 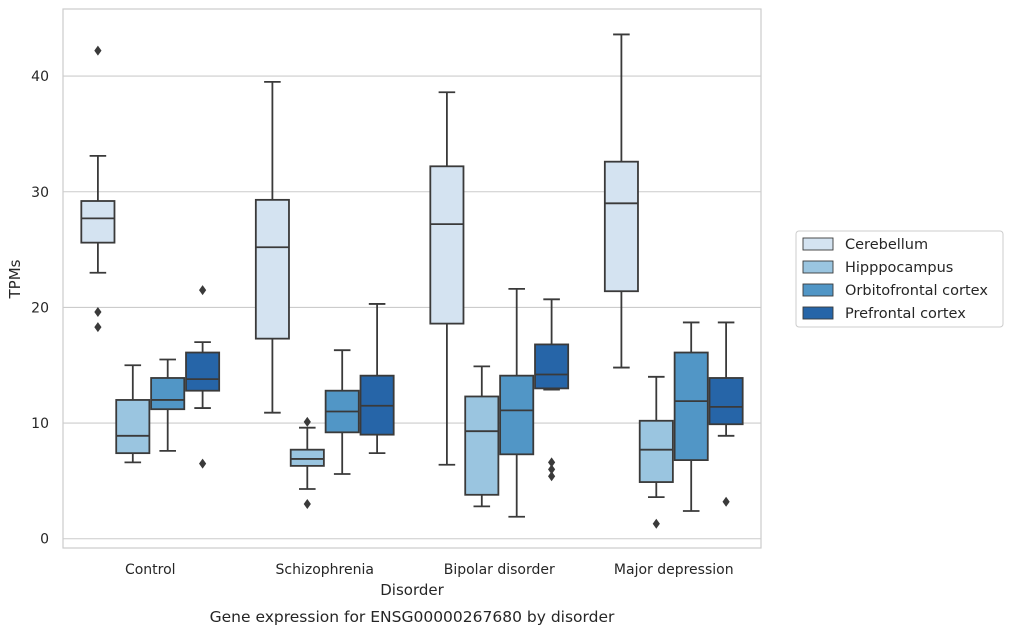 I want to click on y-tick-label: 30, so click(x=40, y=193).